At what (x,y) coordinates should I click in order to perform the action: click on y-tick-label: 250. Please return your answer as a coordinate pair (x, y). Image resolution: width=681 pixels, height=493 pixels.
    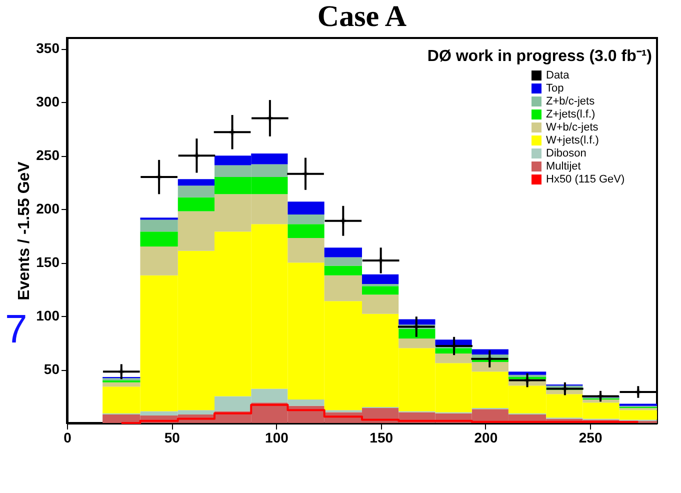
    Looking at the image, I should click on (48, 155).